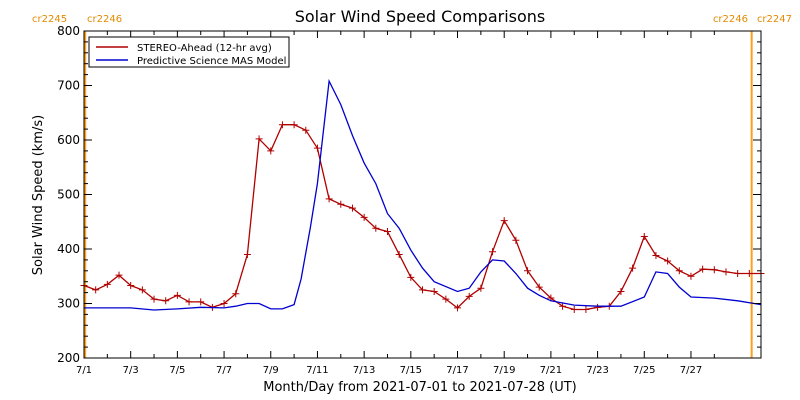 Image resolution: width=800 pixels, height=400 pixels. I want to click on legend-label-stereo: STEREO-Ahead (12-hr avg), so click(204, 48).